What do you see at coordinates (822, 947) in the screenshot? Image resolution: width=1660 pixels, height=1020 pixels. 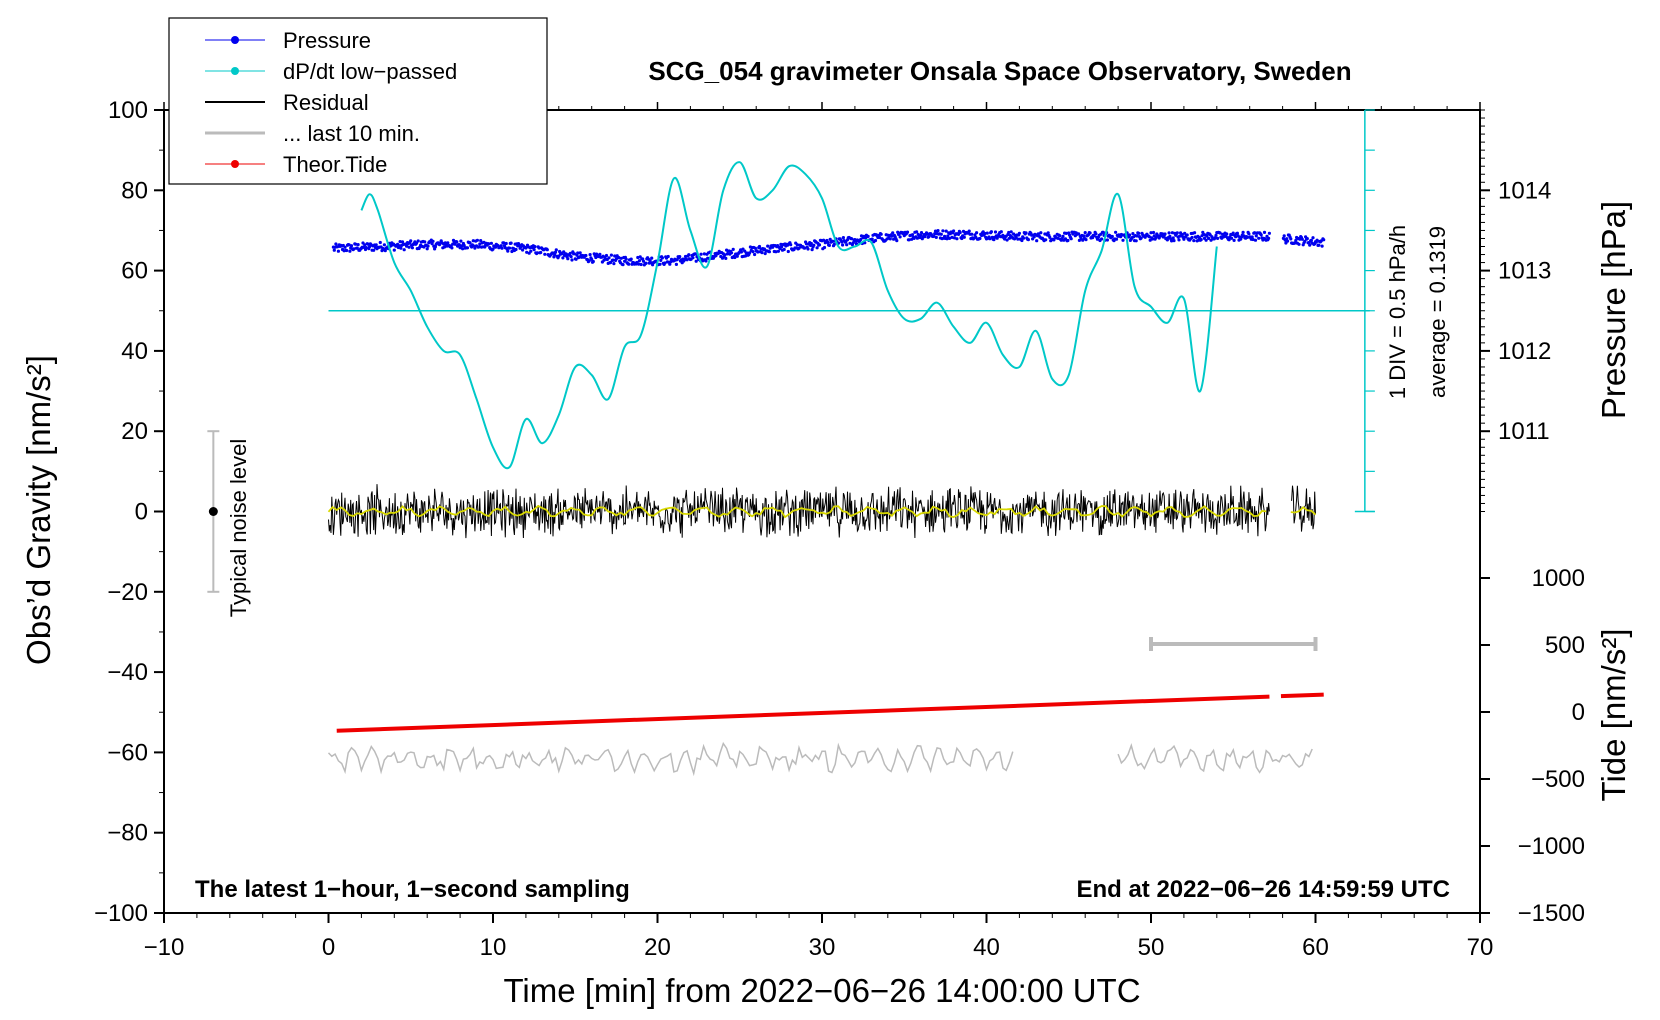 I see `x-tick-label: 30` at bounding box center [822, 947].